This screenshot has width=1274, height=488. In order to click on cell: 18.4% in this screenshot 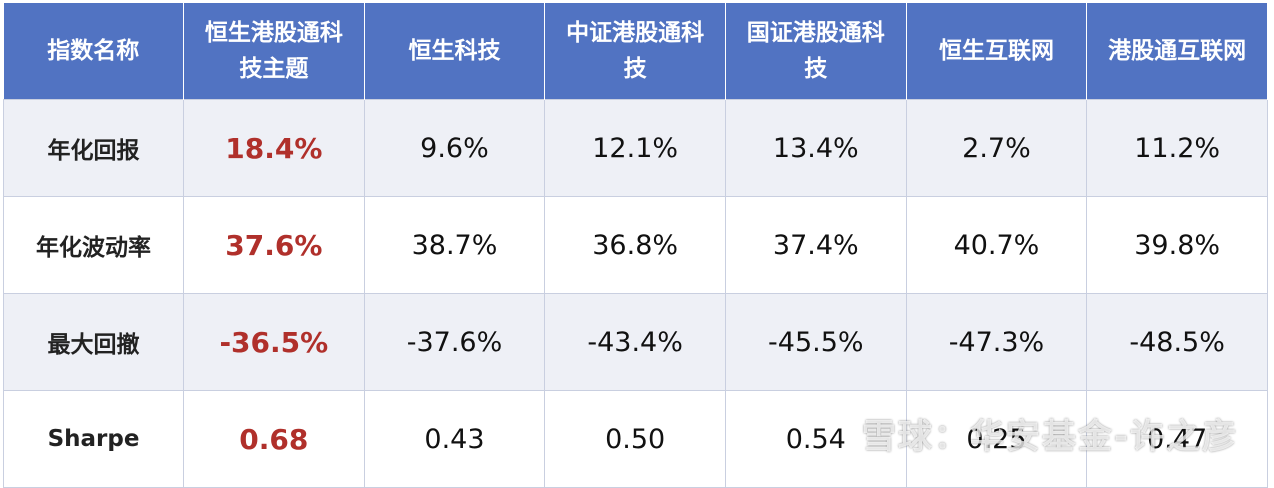, I will do `click(274, 148)`.